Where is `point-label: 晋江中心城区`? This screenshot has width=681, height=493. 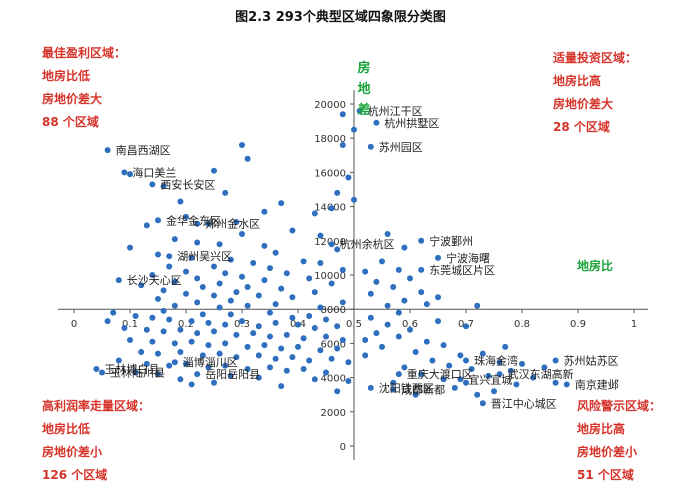 point-label: 晋江中心城区 is located at coordinates (524, 403).